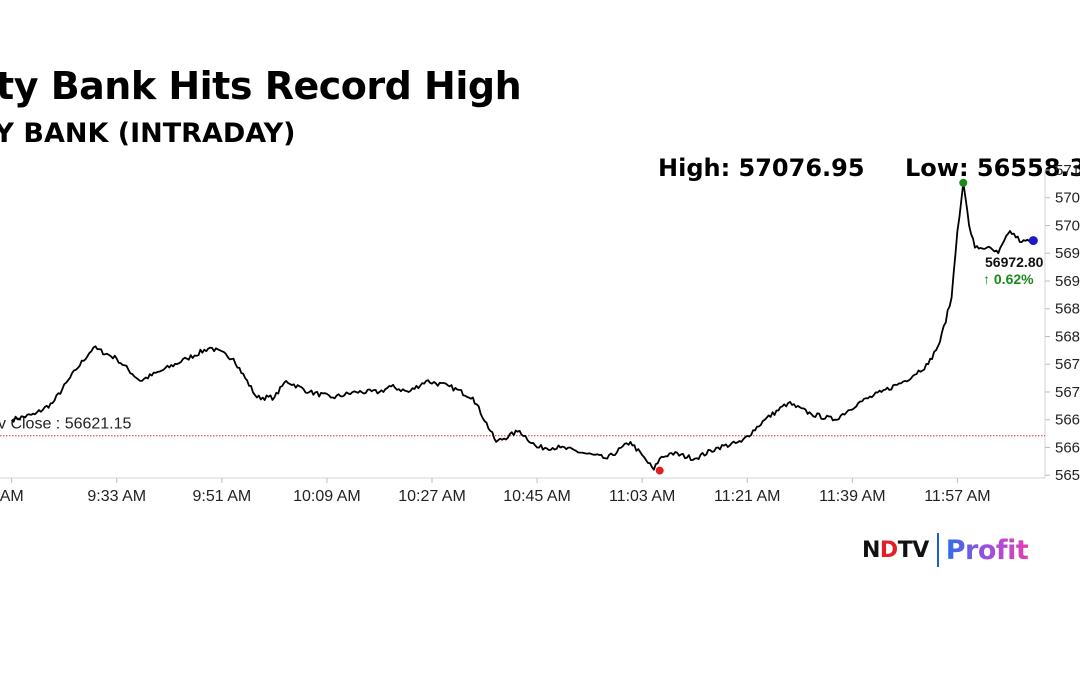 This screenshot has width=1080, height=674. What do you see at coordinates (888, 550) in the screenshot?
I see `logo-ndtv-letter: D` at bounding box center [888, 550].